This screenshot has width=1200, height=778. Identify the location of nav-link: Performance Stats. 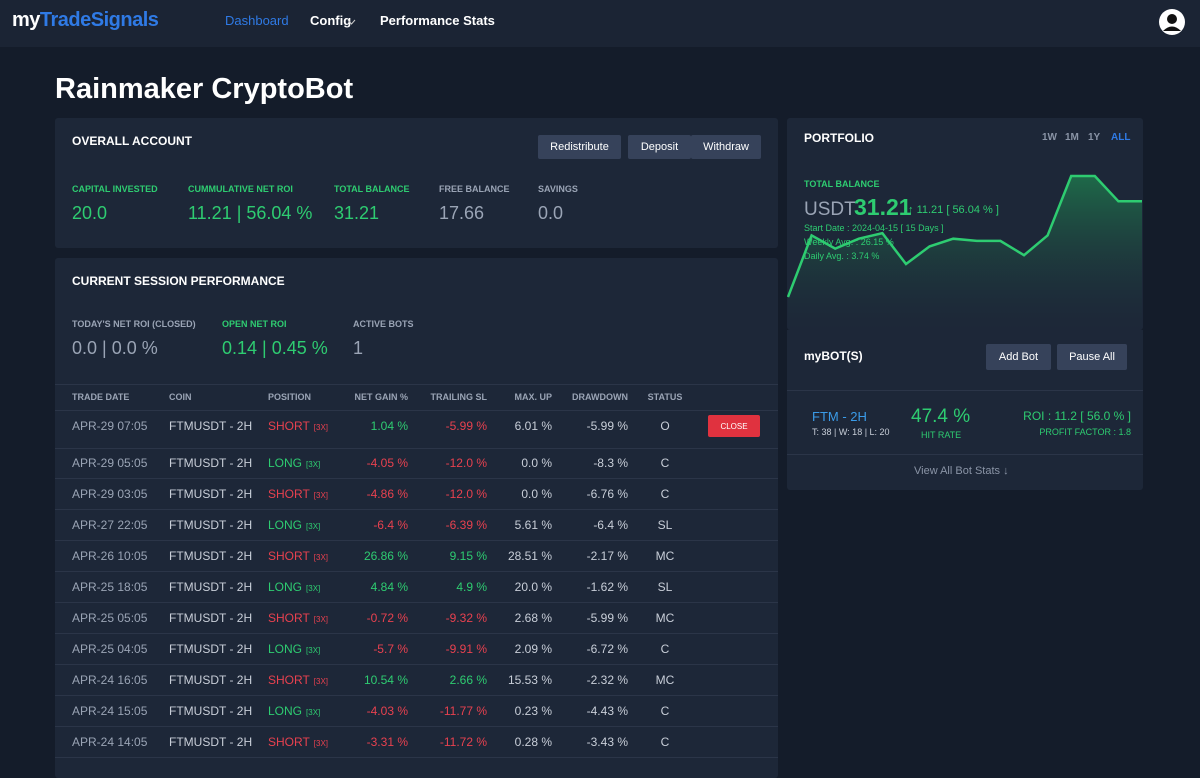
(437, 20).